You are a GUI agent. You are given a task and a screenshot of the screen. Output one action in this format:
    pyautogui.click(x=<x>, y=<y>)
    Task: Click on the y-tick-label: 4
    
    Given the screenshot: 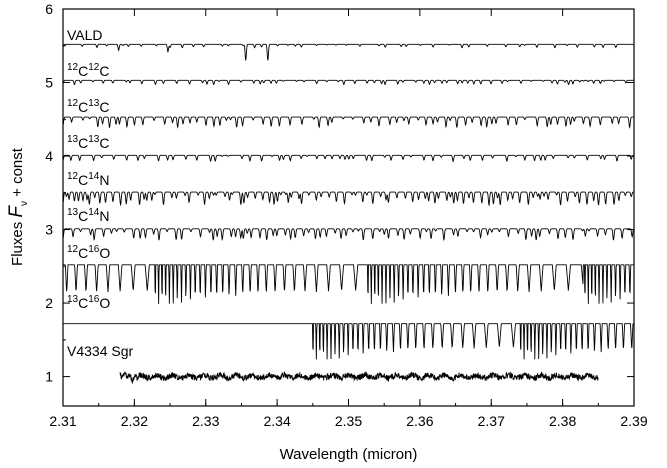 What is the action you would take?
    pyautogui.click(x=49, y=156)
    